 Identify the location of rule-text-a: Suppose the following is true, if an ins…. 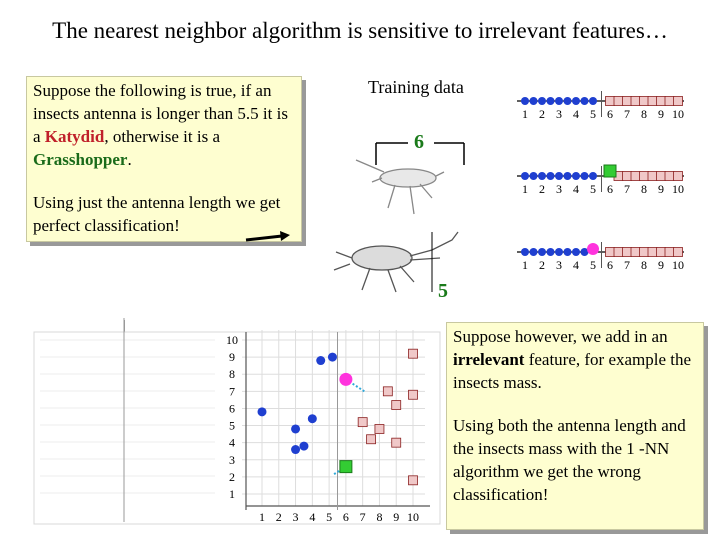
(160, 113).